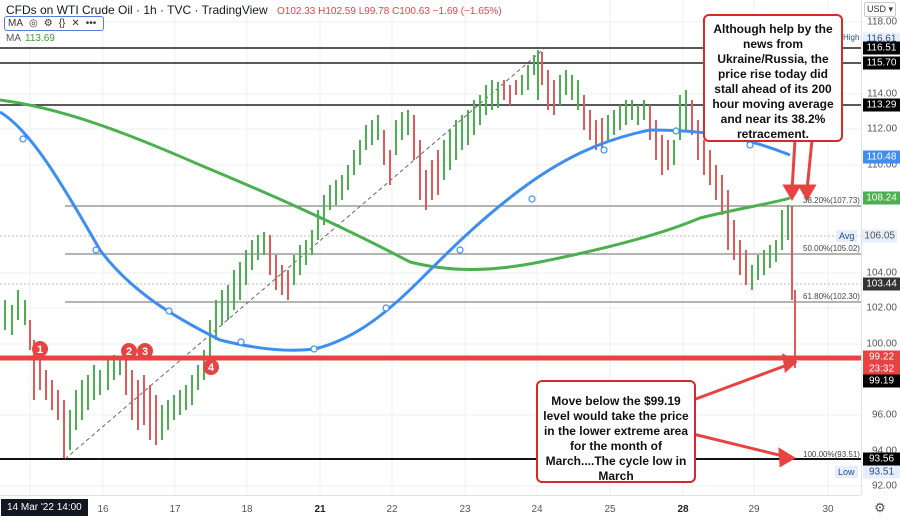  Describe the element at coordinates (881, 381) in the screenshot. I see `support-label: 99.19` at that location.